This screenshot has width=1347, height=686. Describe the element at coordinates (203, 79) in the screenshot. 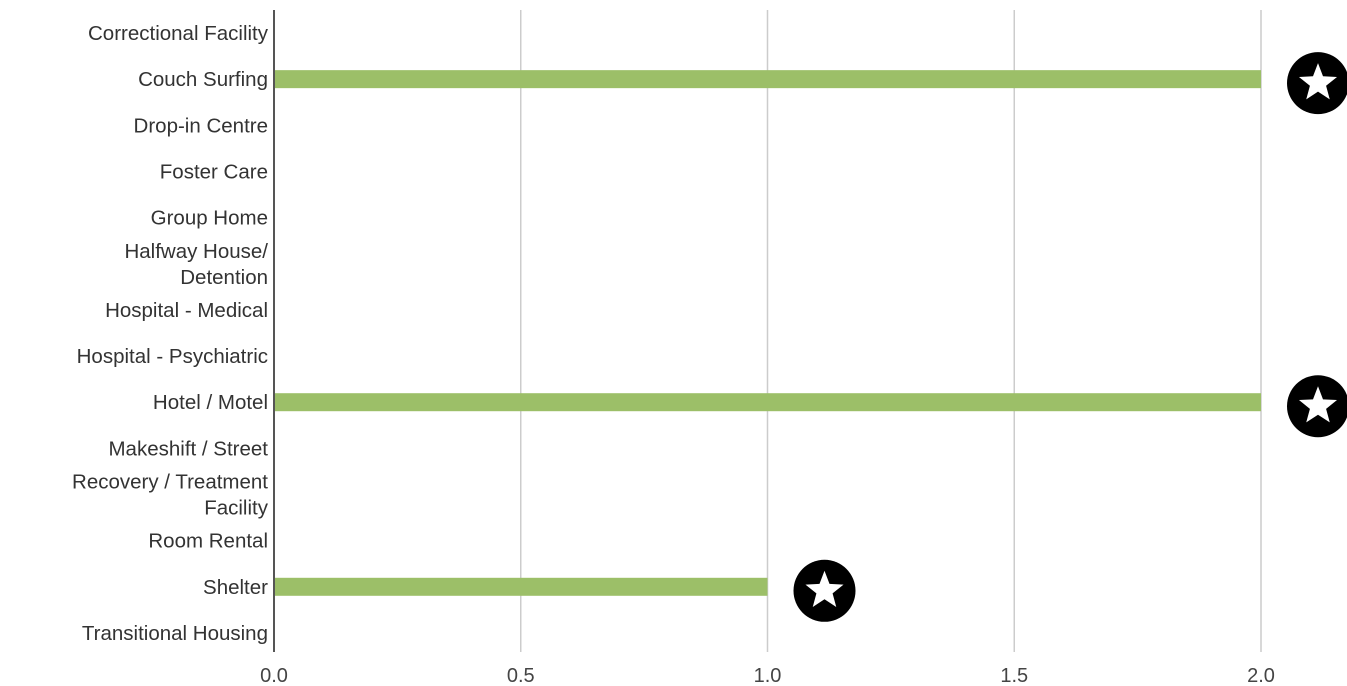

I see `category-label-1: Couch Surfing` at that location.